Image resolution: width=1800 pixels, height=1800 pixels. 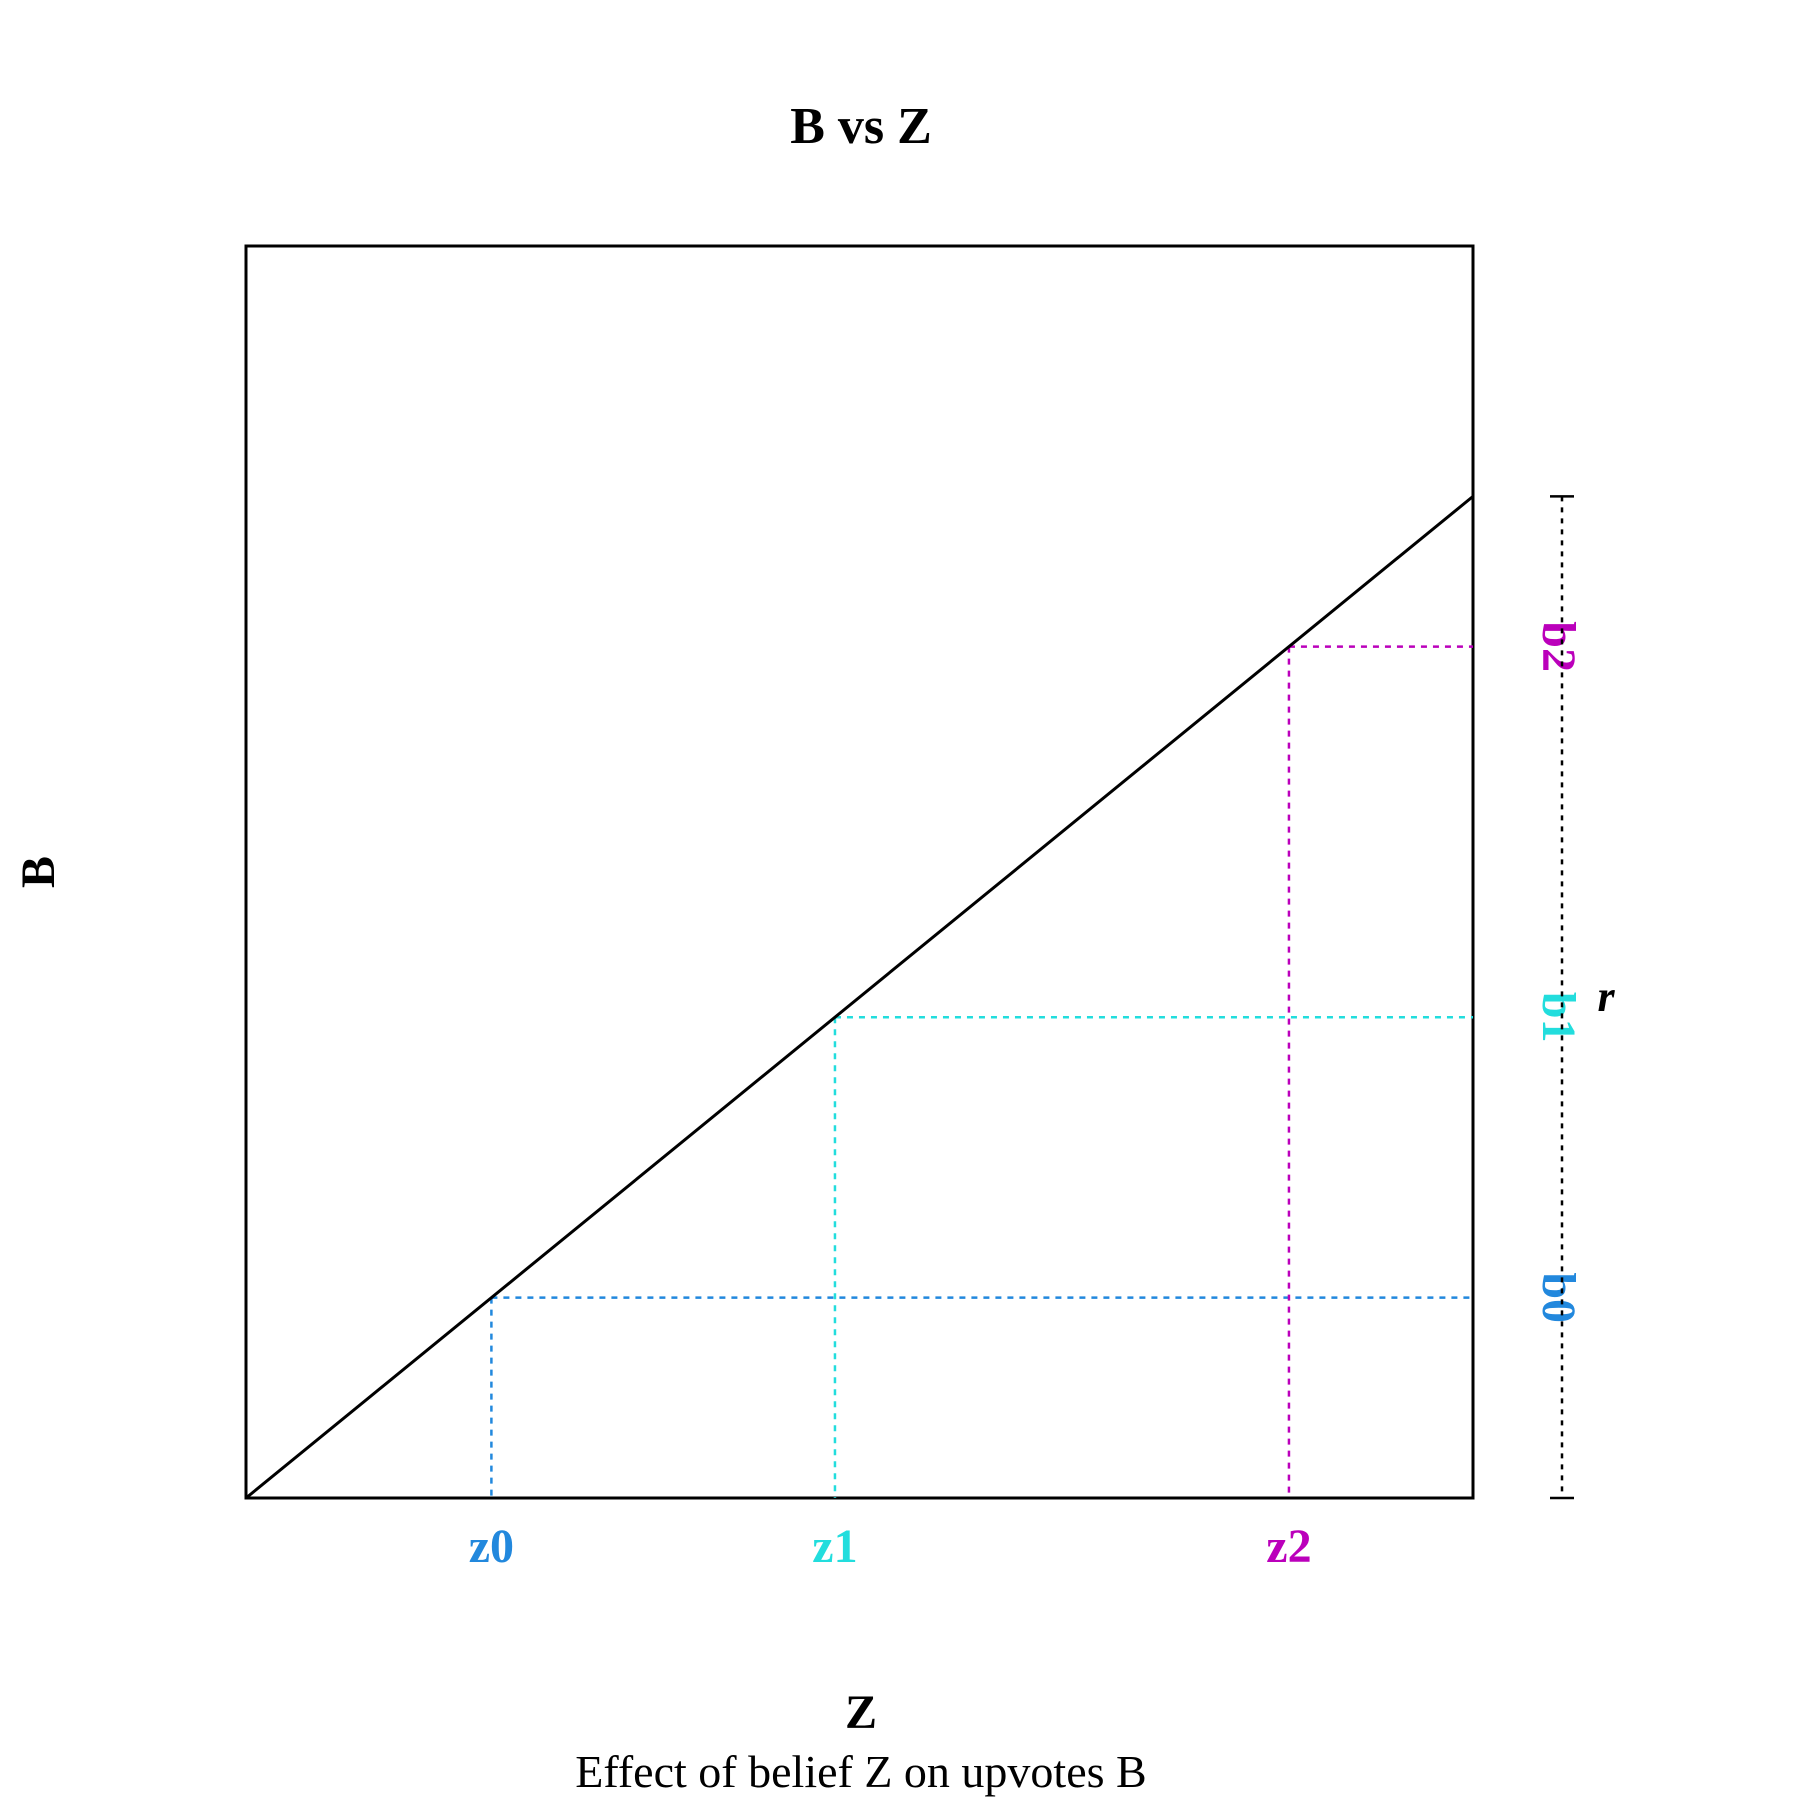 I want to click on y-tick-b2: b2, so click(x=1558, y=646).